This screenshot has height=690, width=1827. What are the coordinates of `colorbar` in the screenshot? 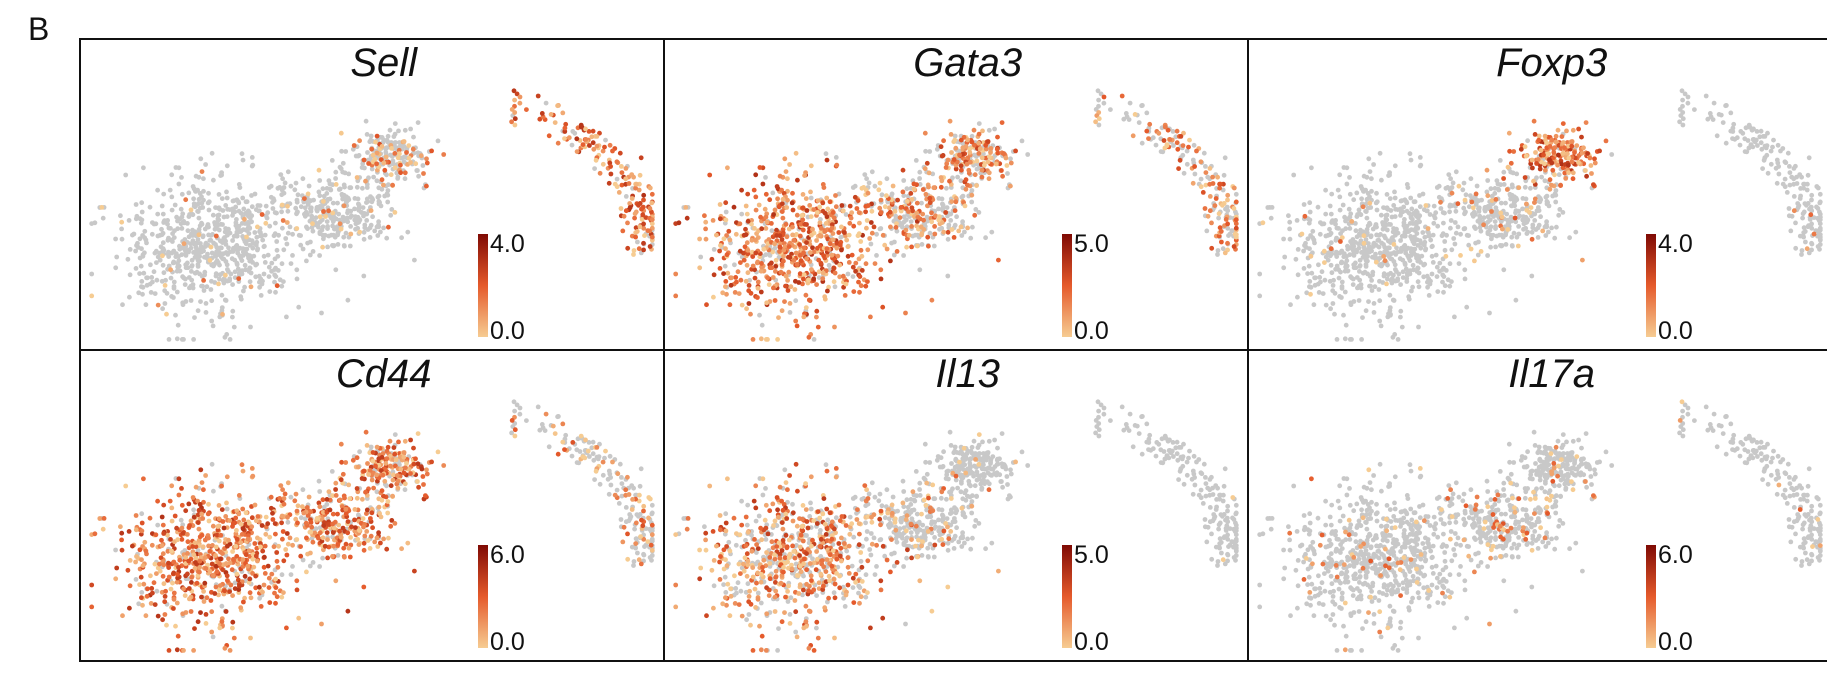 It's located at (1651, 285).